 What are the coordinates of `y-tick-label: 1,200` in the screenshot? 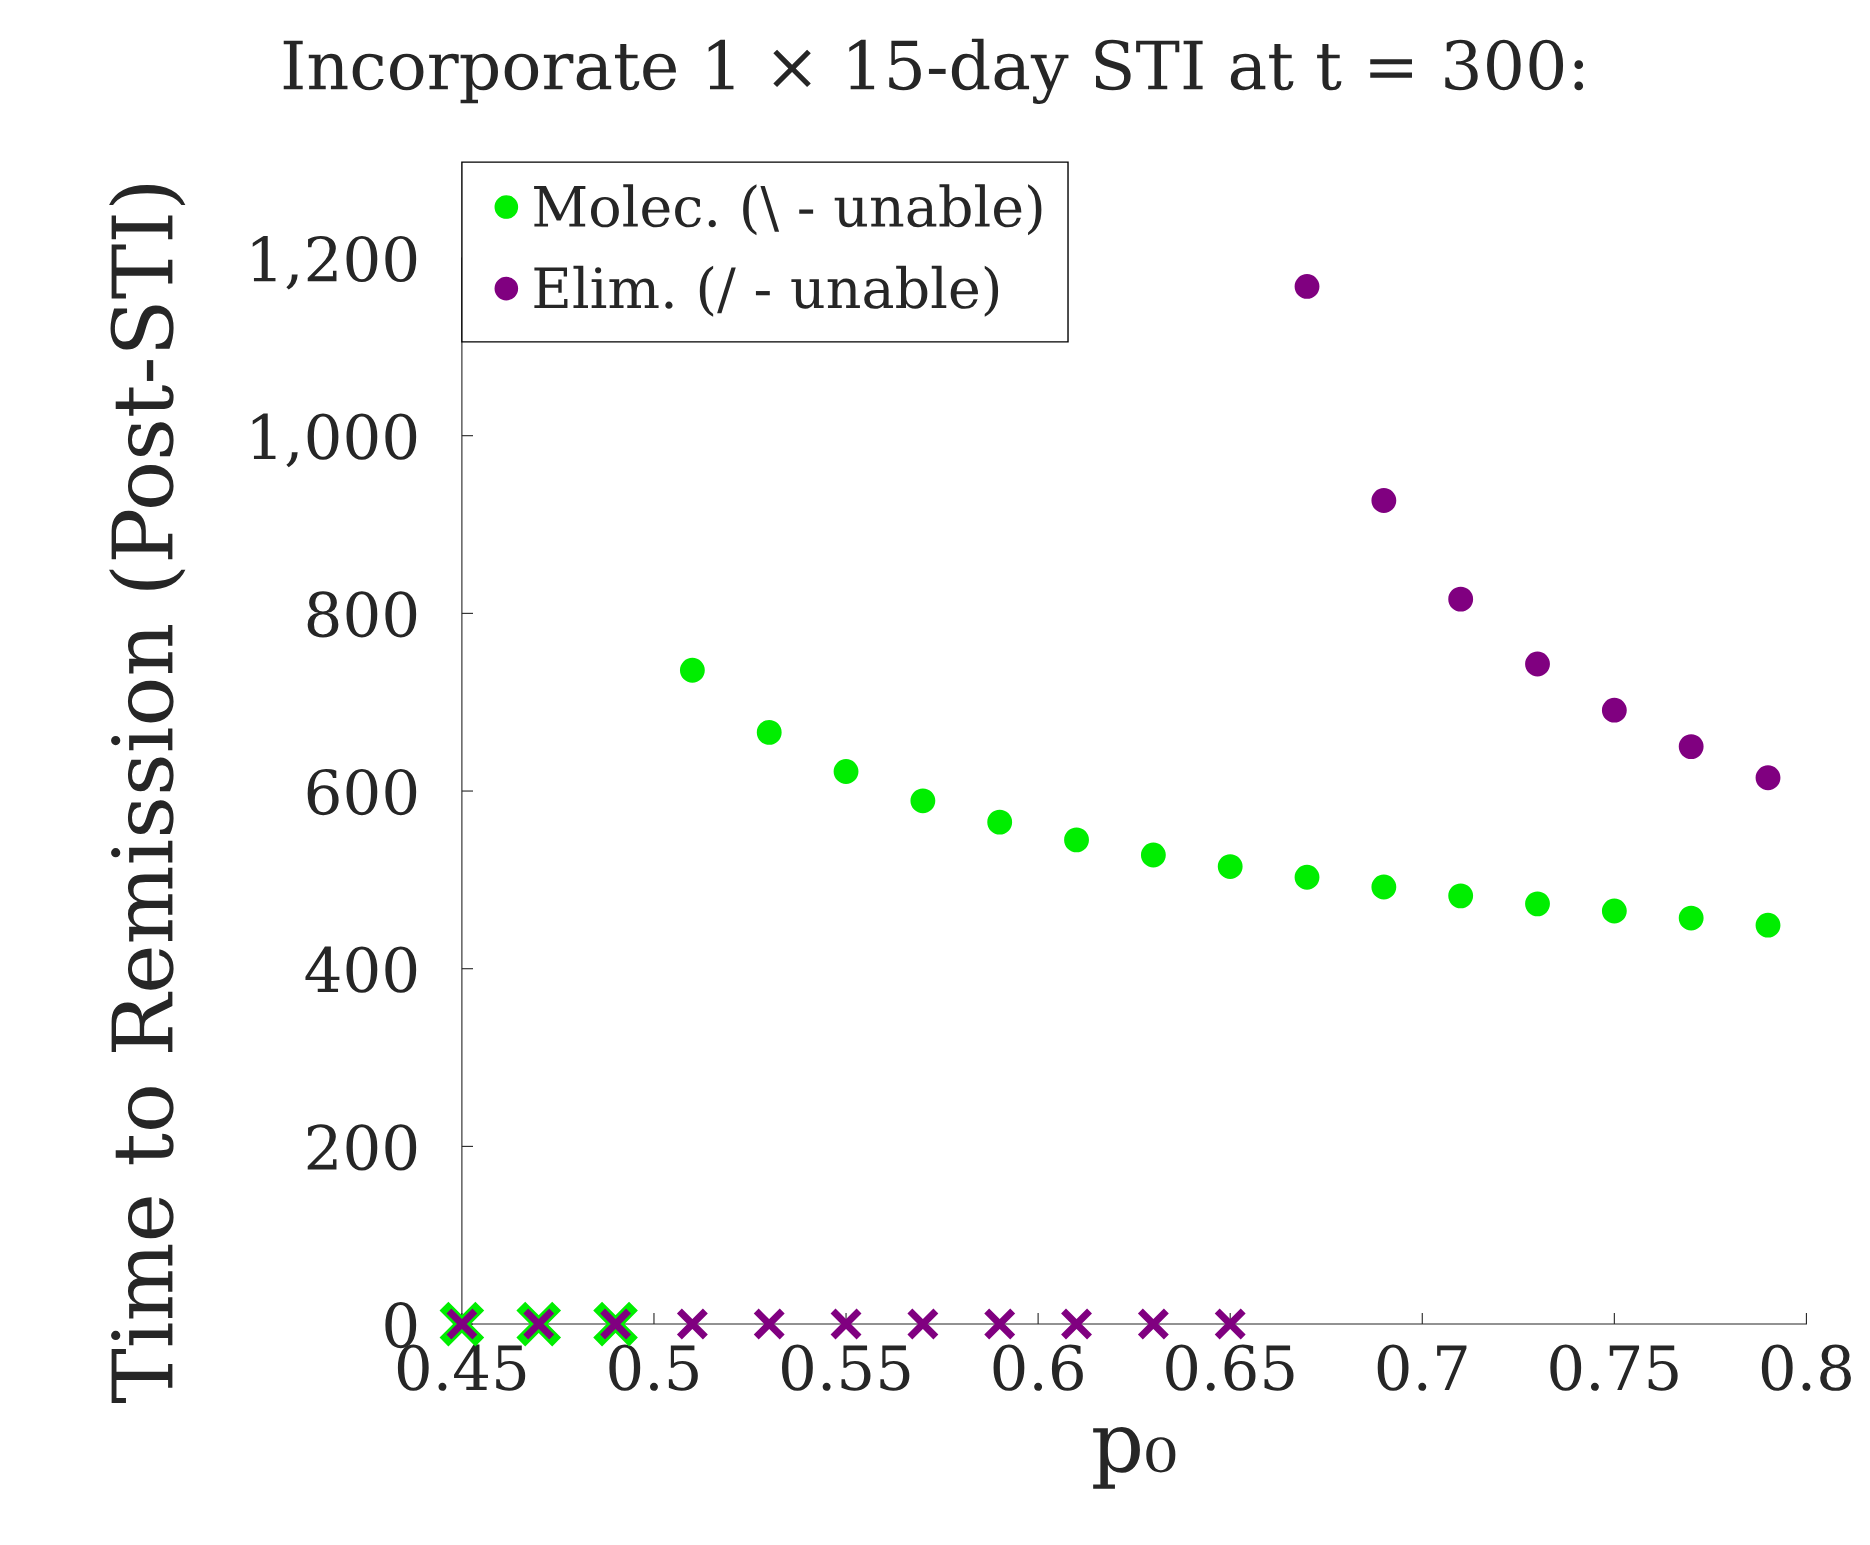 It's located at (334, 262).